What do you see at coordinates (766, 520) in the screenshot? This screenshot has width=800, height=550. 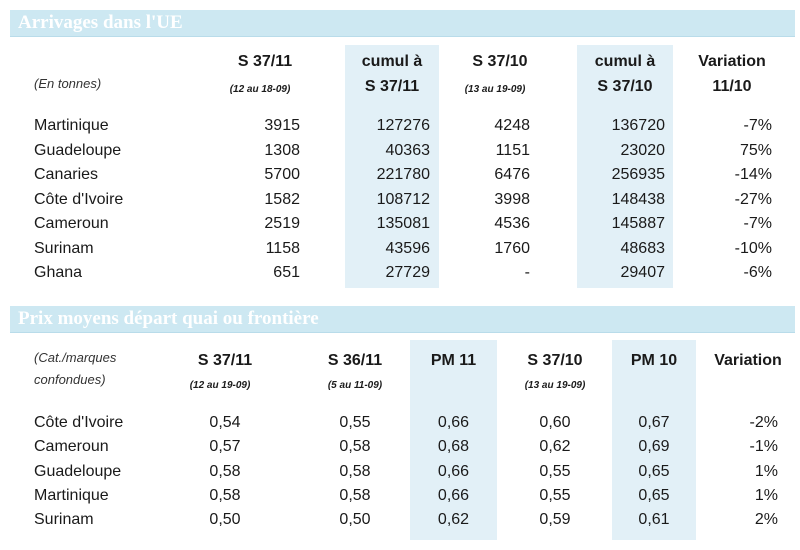 I see `table2-cell: 2%` at bounding box center [766, 520].